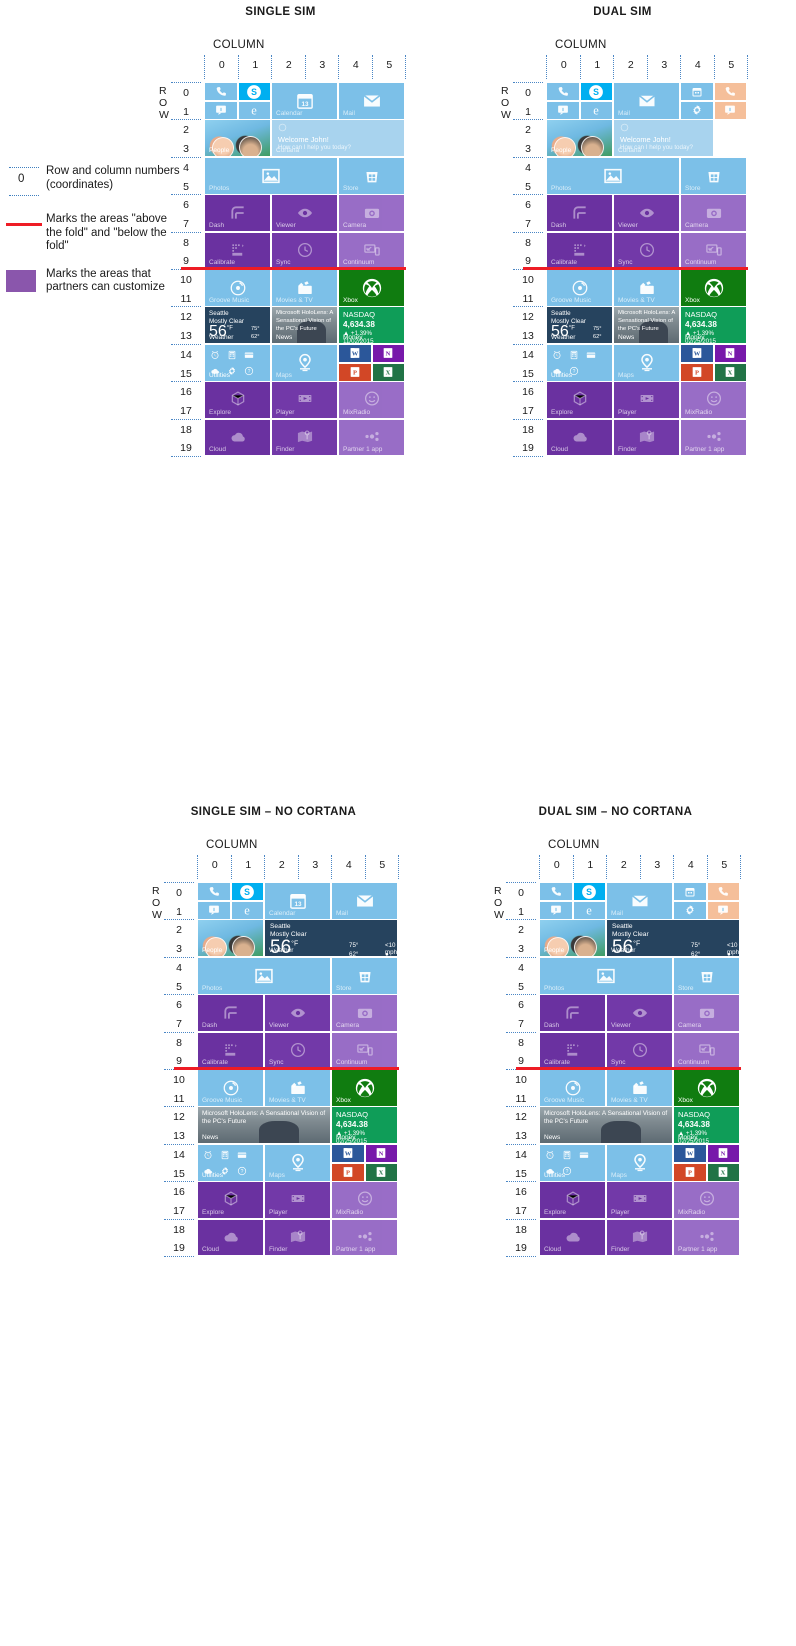  I want to click on tile-calendar: 13 Calendar, so click(298, 901).